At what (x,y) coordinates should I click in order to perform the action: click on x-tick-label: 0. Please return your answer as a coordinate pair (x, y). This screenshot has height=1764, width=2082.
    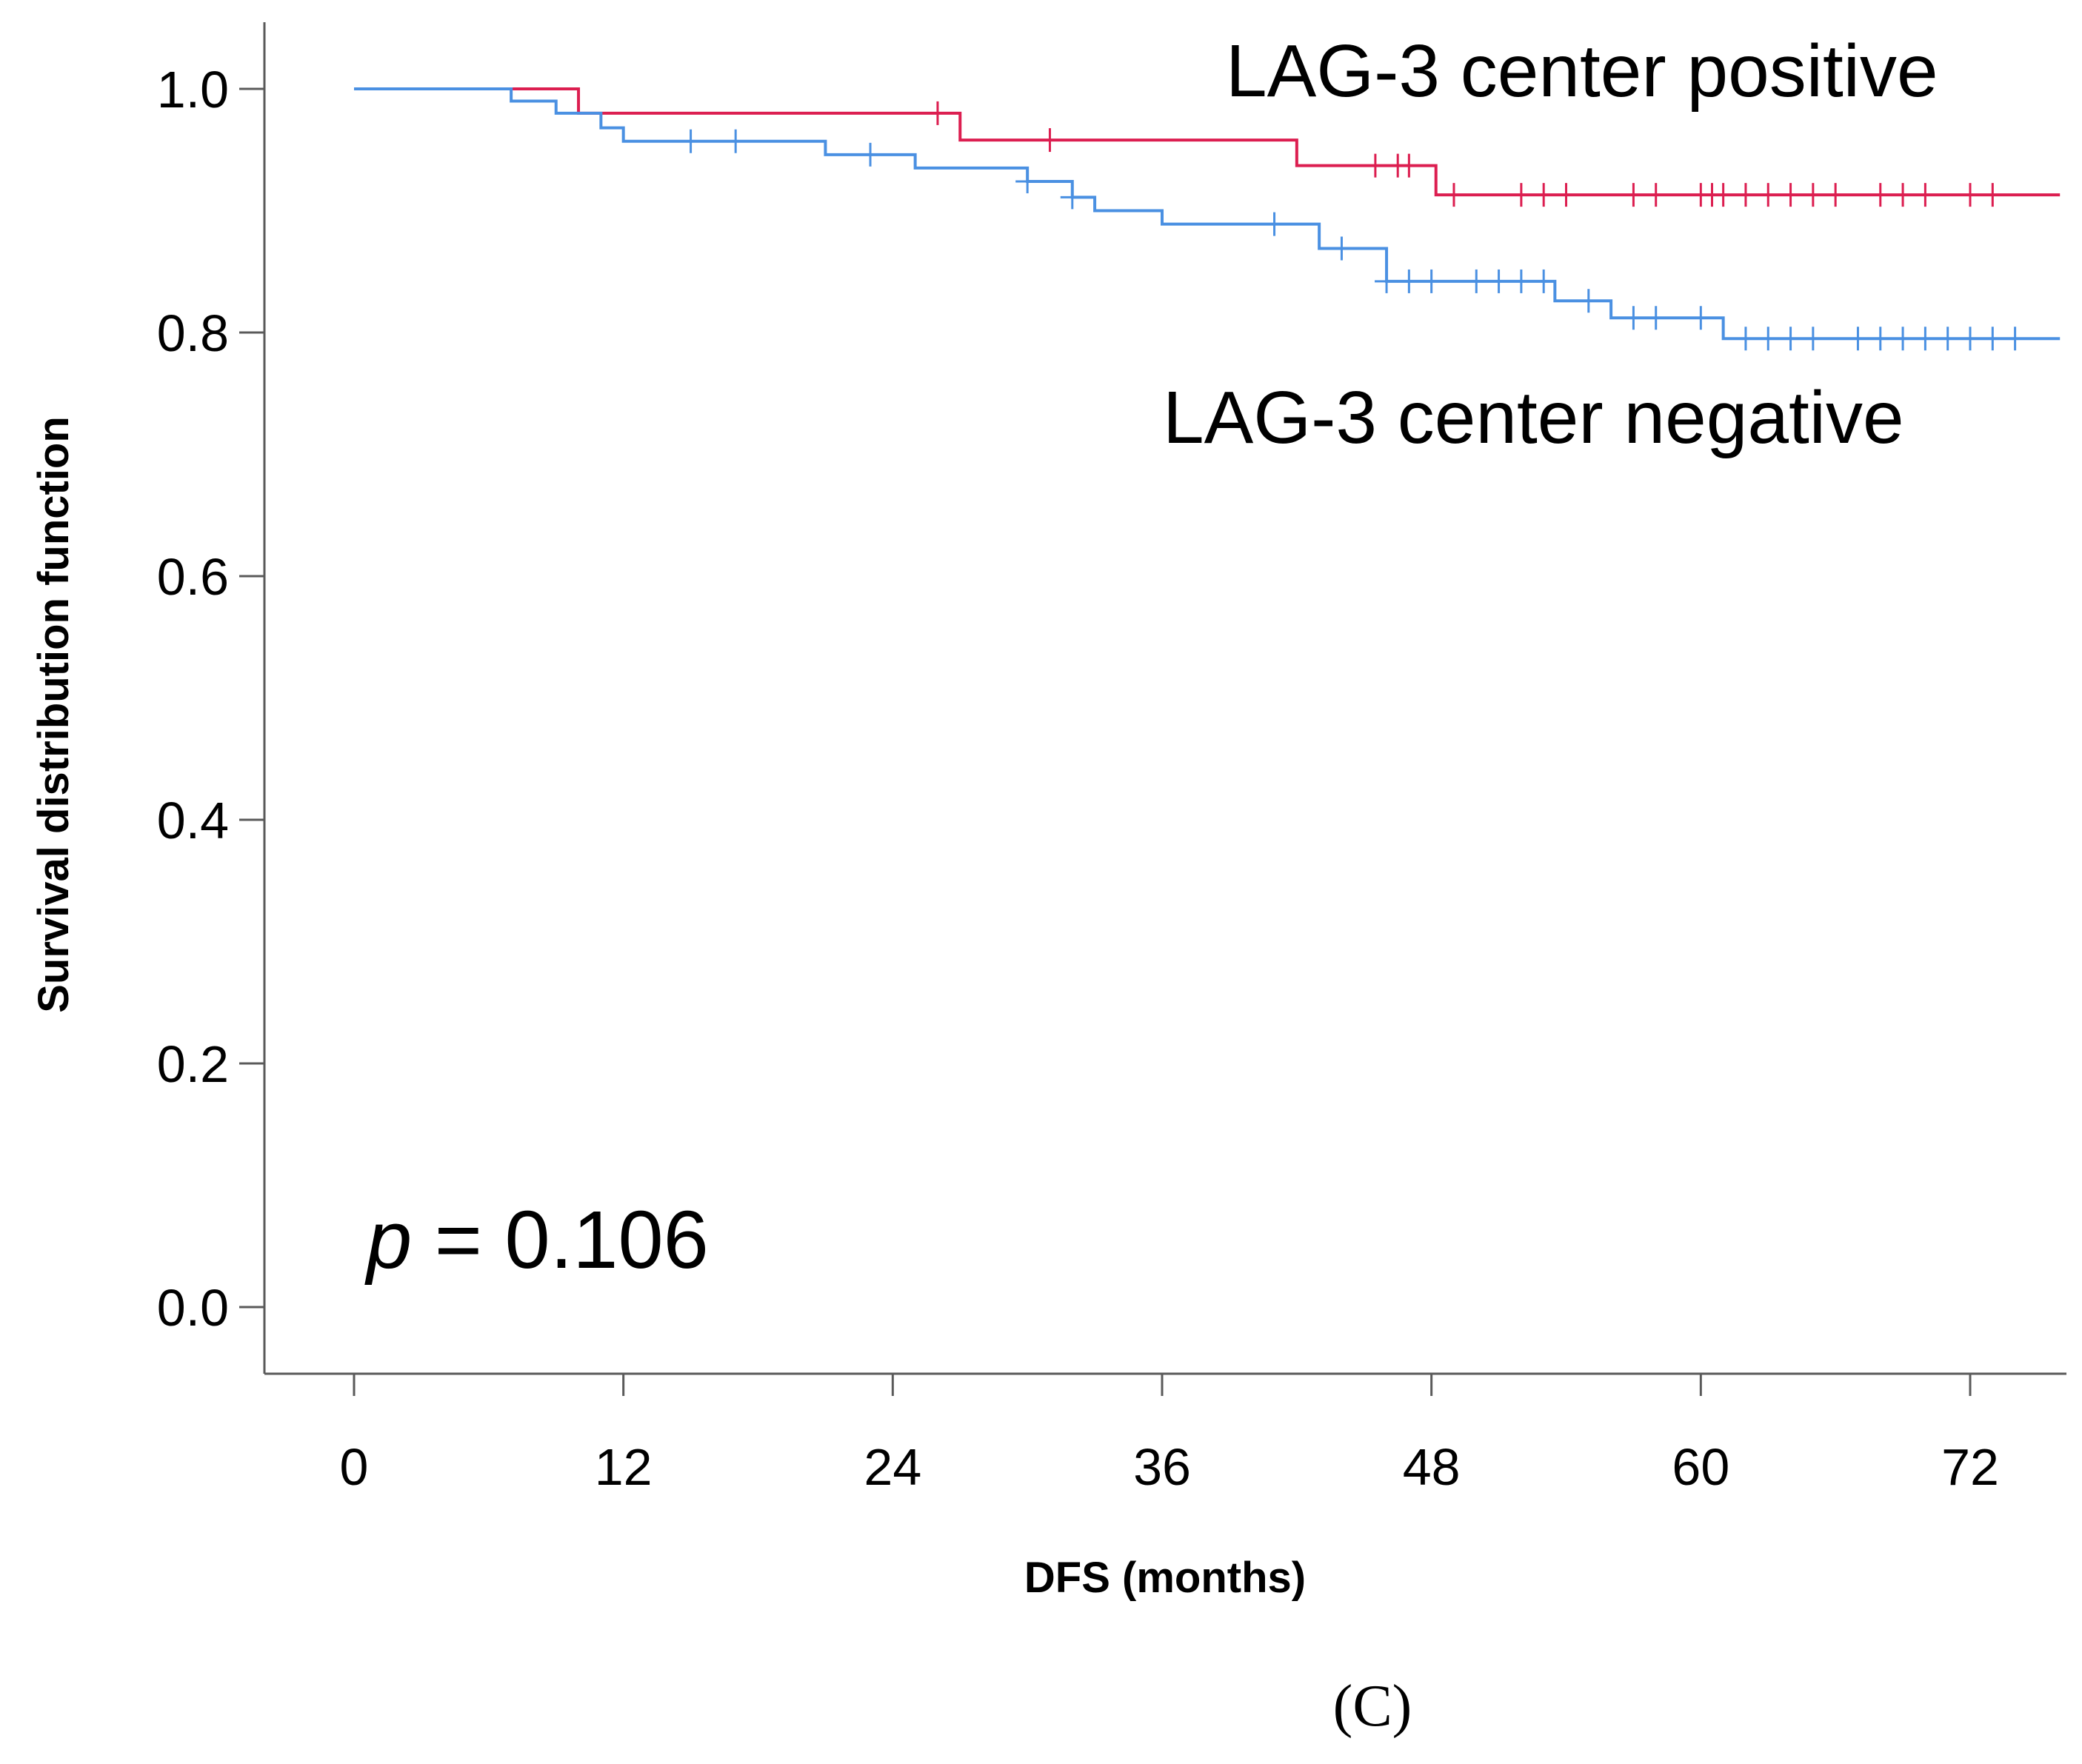
    Looking at the image, I should click on (354, 1467).